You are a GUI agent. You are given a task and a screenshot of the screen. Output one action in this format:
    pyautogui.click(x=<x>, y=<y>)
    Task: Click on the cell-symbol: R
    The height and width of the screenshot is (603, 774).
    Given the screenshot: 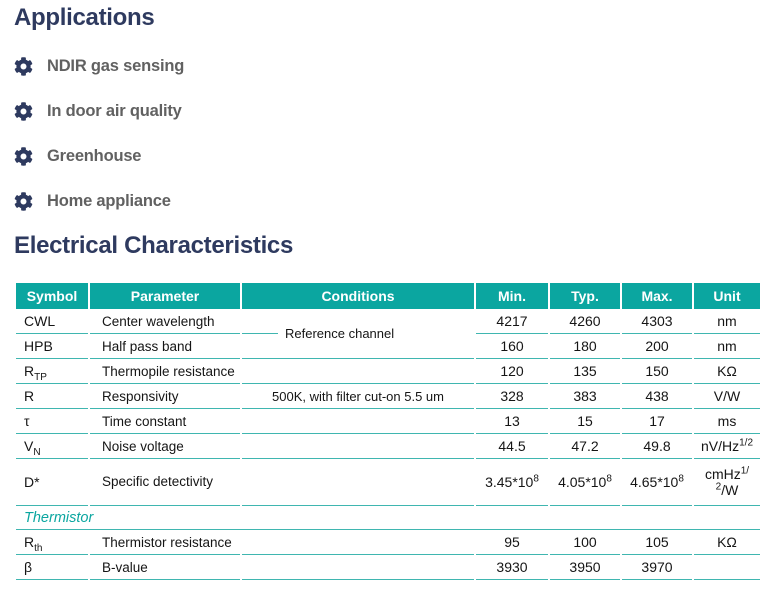 What is the action you would take?
    pyautogui.click(x=52, y=396)
    